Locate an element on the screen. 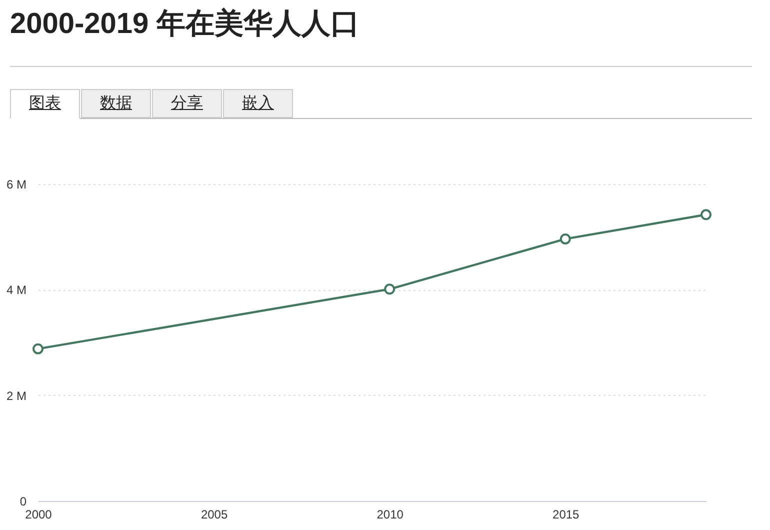 This screenshot has height=530, width=770. x-tick-label: 2005 is located at coordinates (214, 515).